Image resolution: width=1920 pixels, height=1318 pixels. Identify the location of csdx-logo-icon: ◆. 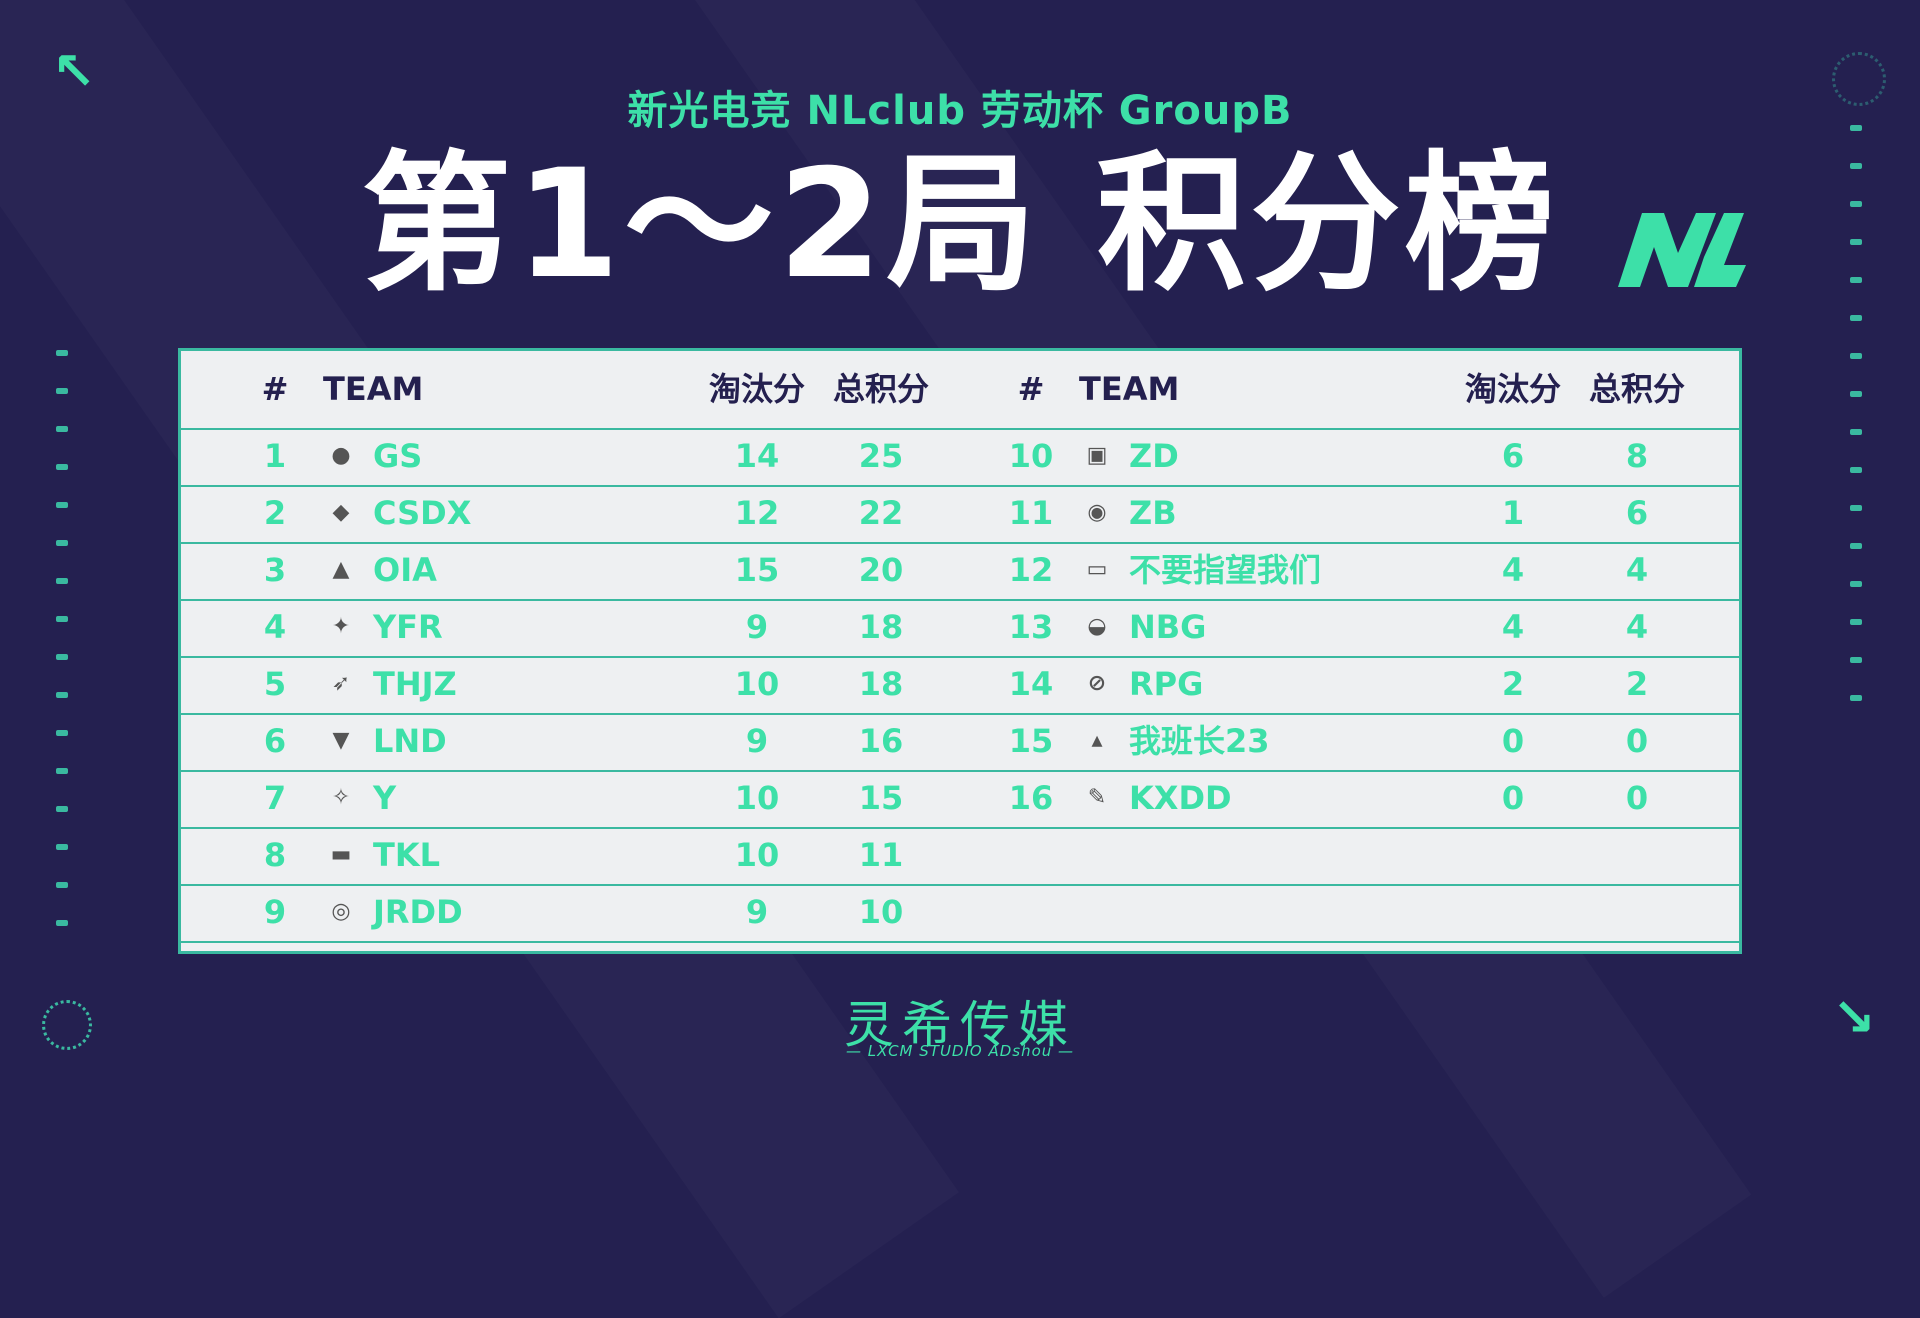
(341, 512).